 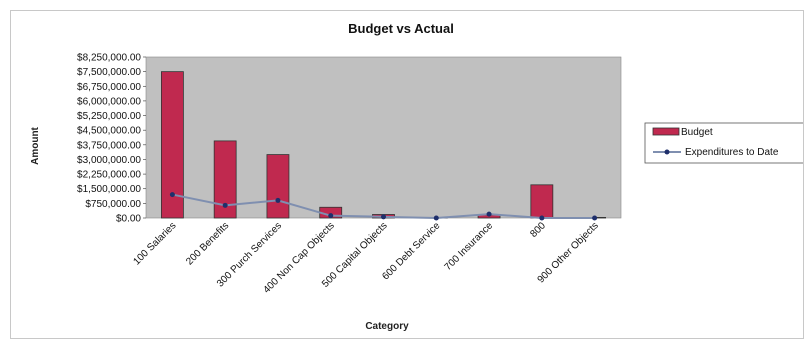 I want to click on legend-budget-swatch, so click(x=666, y=131).